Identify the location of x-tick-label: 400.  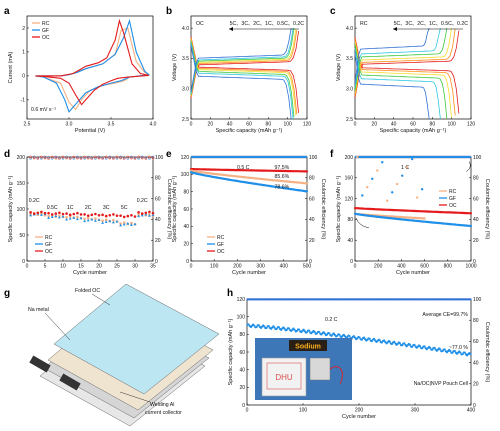
(284, 267).